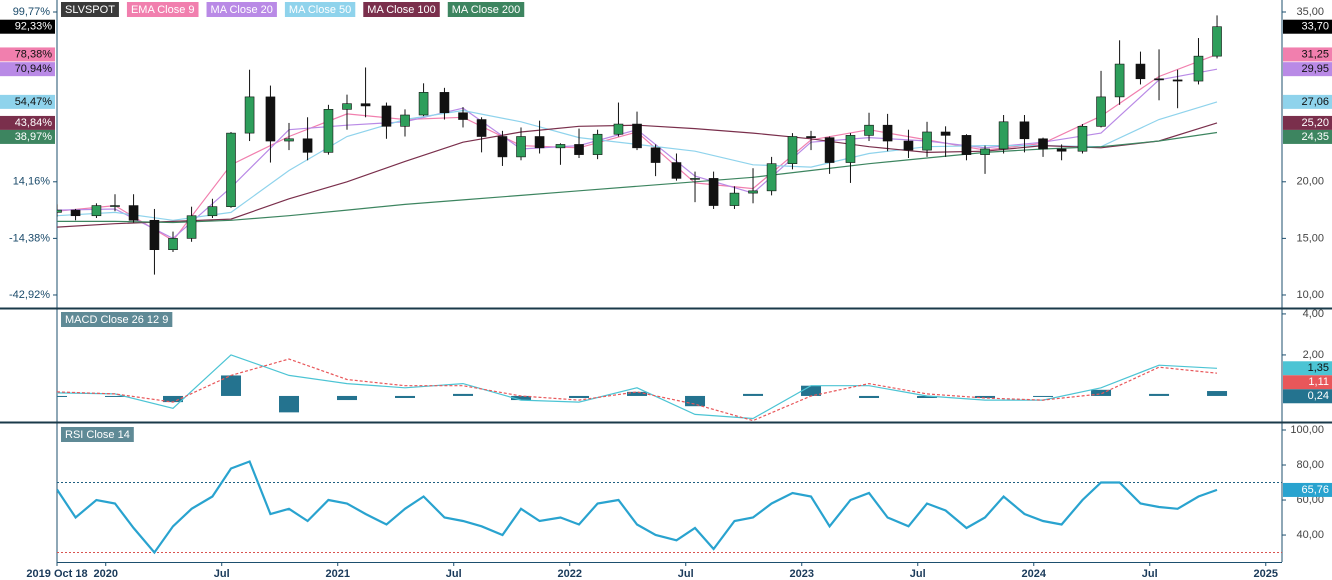 The image size is (1332, 580). I want to click on legend-item: EMA Close 9, so click(163, 10).